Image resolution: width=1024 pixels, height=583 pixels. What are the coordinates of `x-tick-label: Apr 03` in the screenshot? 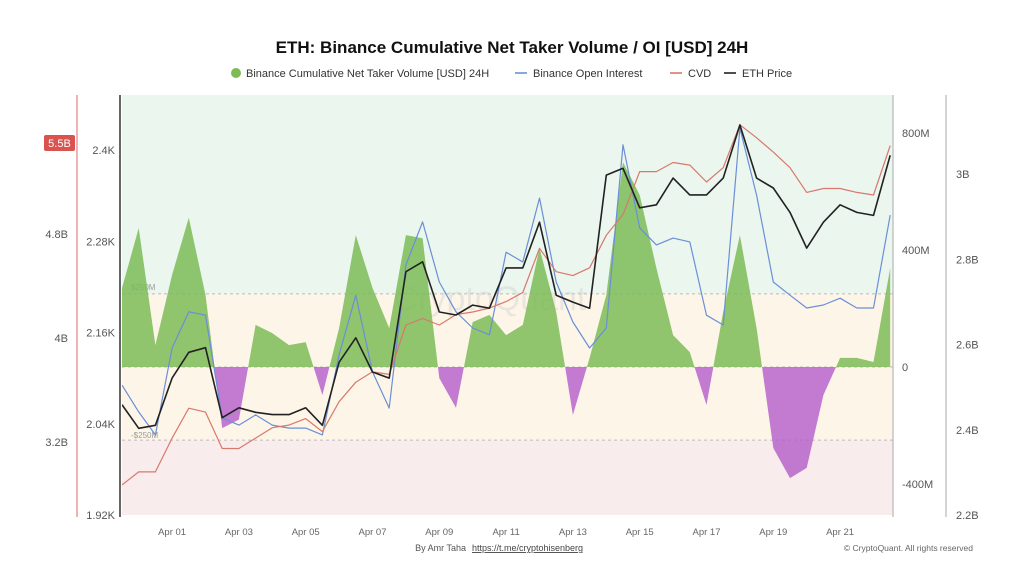 It's located at (239, 532).